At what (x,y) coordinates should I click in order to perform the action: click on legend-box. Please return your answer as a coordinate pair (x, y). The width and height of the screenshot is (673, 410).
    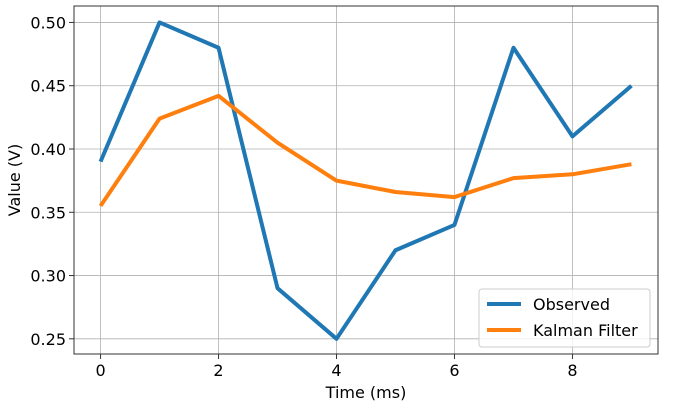
    Looking at the image, I should click on (564, 318).